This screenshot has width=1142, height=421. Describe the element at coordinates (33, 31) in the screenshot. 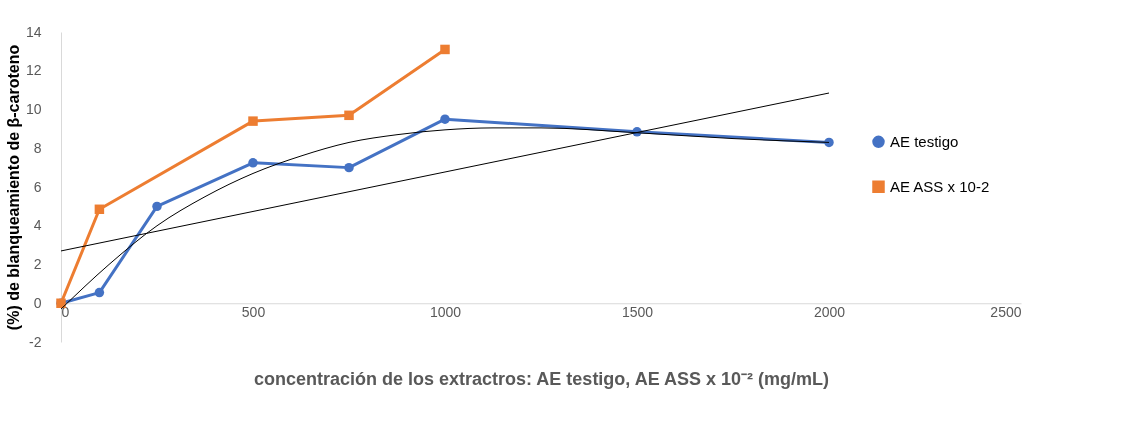

I see `y-tick-label: 14` at that location.